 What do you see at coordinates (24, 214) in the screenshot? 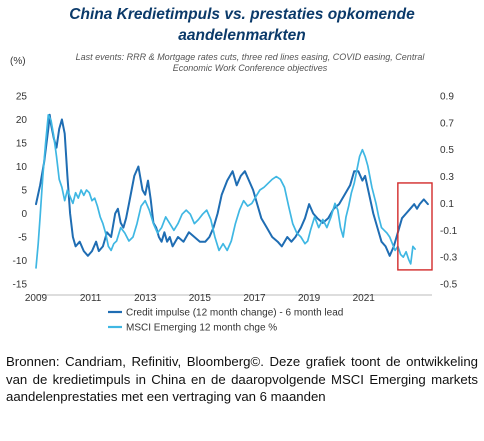
I see `left-axis-tick-label: 0` at bounding box center [24, 214].